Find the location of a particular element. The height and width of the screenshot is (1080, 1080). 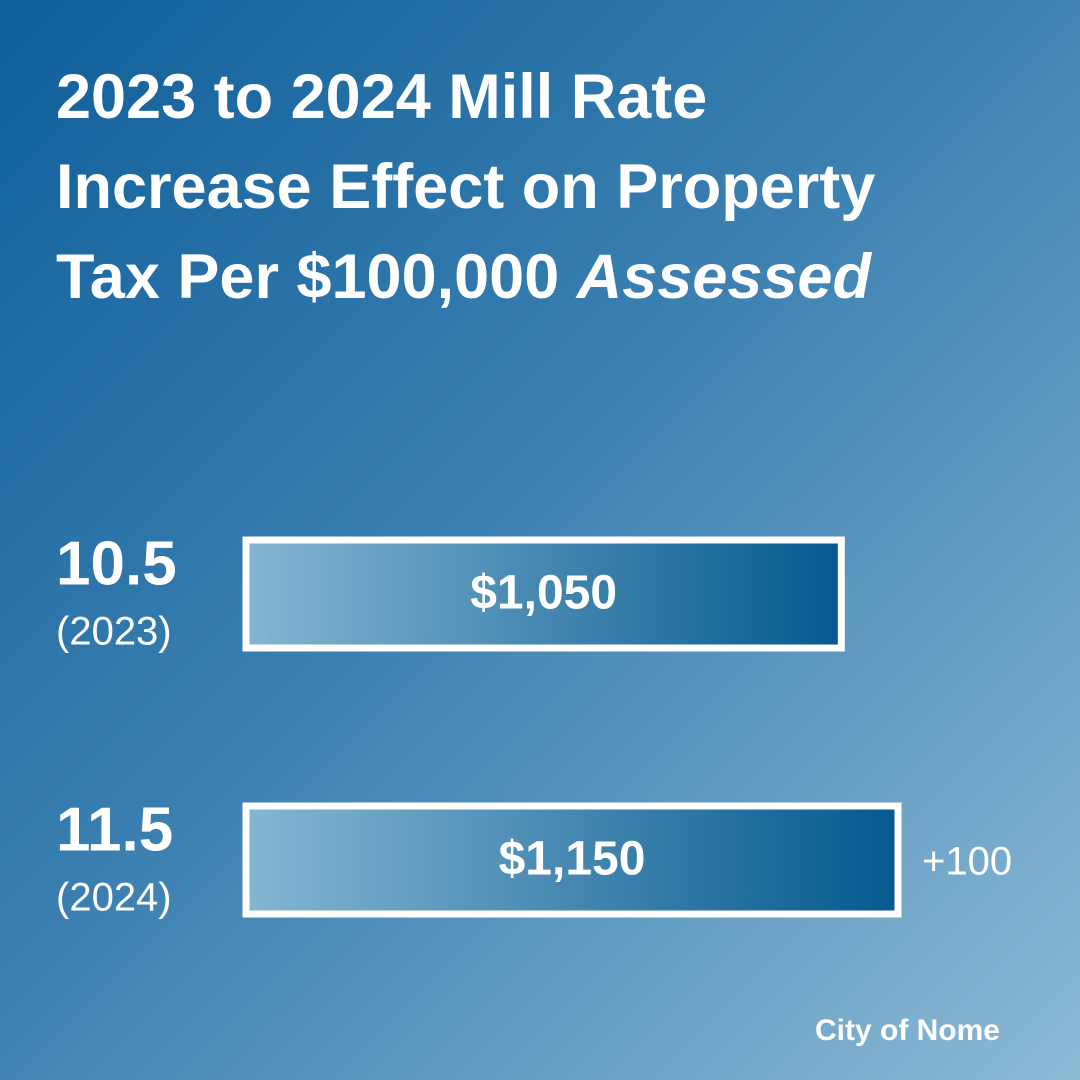

source: City of Nome is located at coordinates (907, 1030).